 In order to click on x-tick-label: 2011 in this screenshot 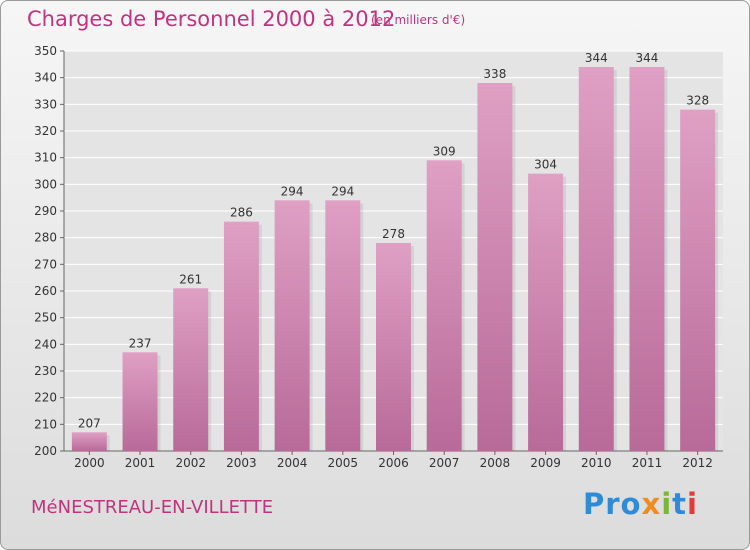, I will do `click(647, 463)`.